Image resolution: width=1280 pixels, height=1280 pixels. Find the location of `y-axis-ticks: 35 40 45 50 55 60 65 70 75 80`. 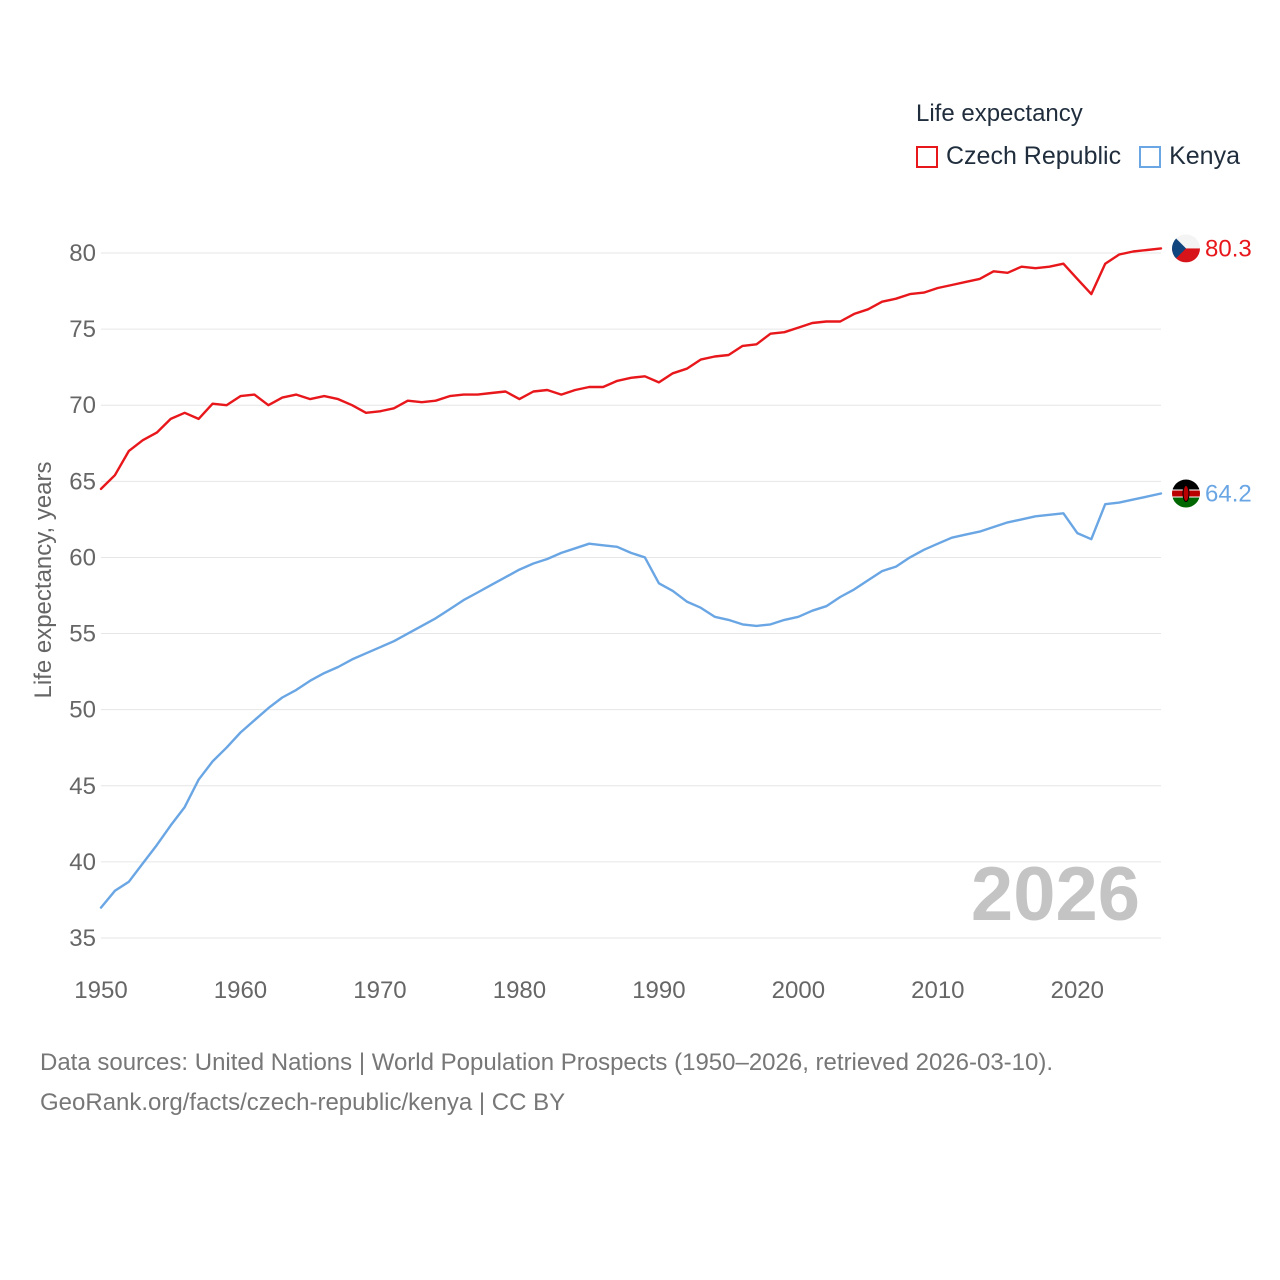

y-axis-ticks: 35 40 45 50 55 60 65 70 75 80 is located at coordinates (82, 596).